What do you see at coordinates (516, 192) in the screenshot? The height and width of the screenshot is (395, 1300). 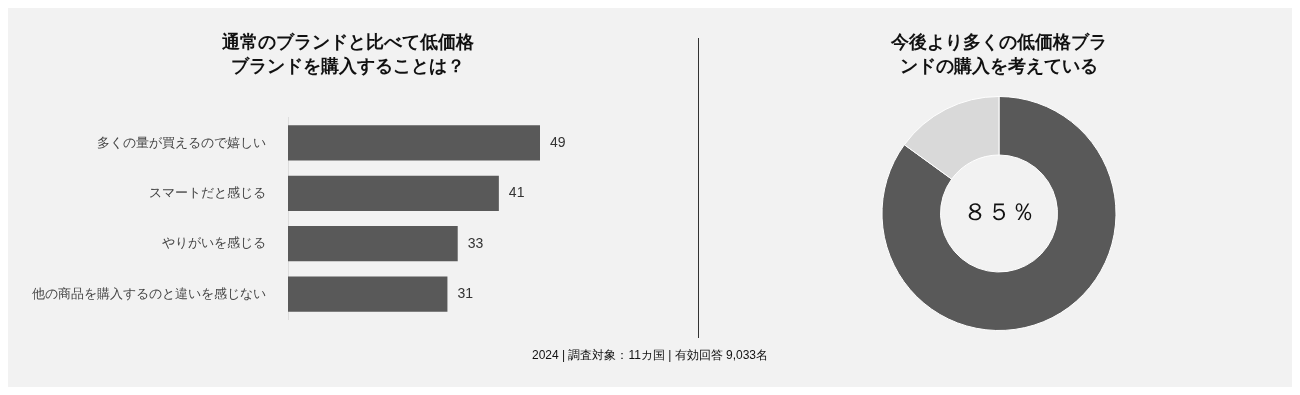 I see `data-label: 41` at bounding box center [516, 192].